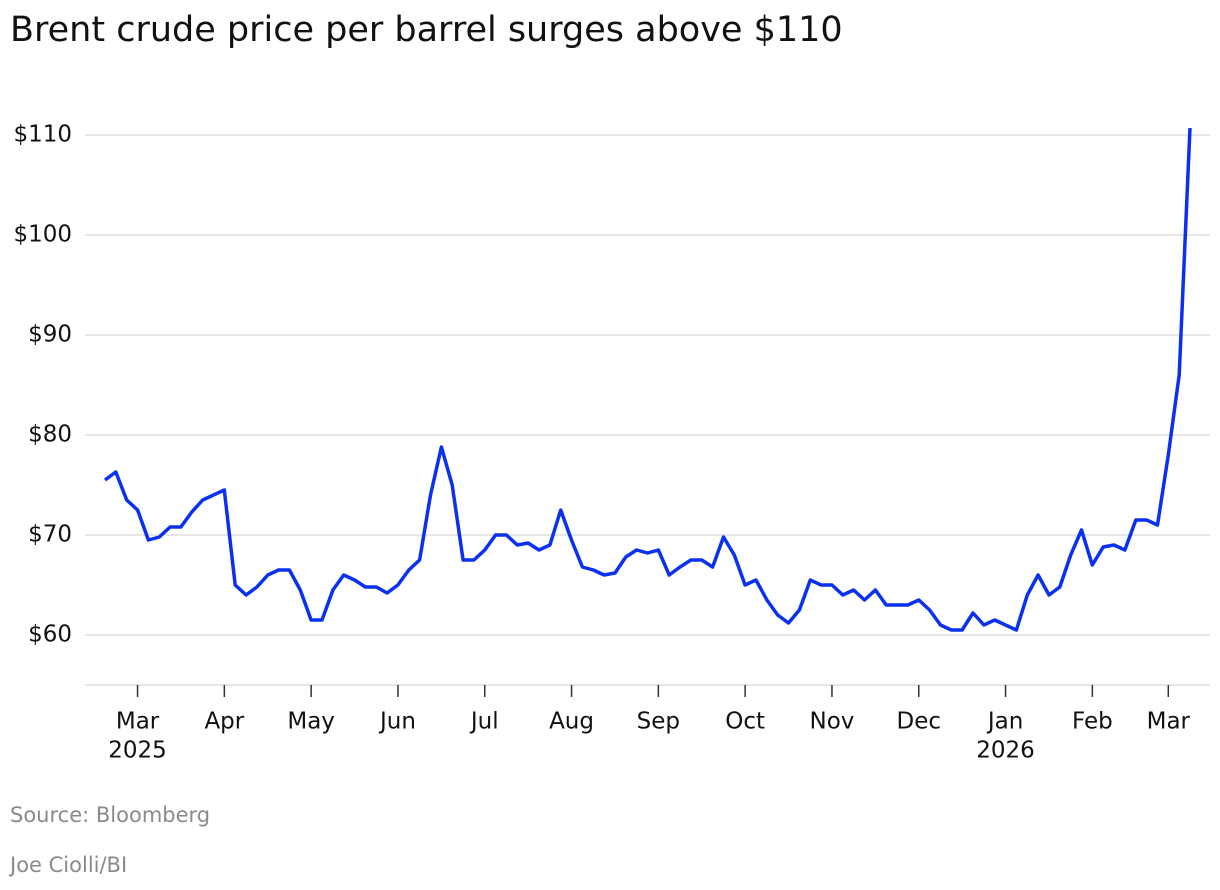 The height and width of the screenshot is (890, 1220). Describe the element at coordinates (745, 722) in the screenshot. I see `x-tick-label: Oct` at that location.